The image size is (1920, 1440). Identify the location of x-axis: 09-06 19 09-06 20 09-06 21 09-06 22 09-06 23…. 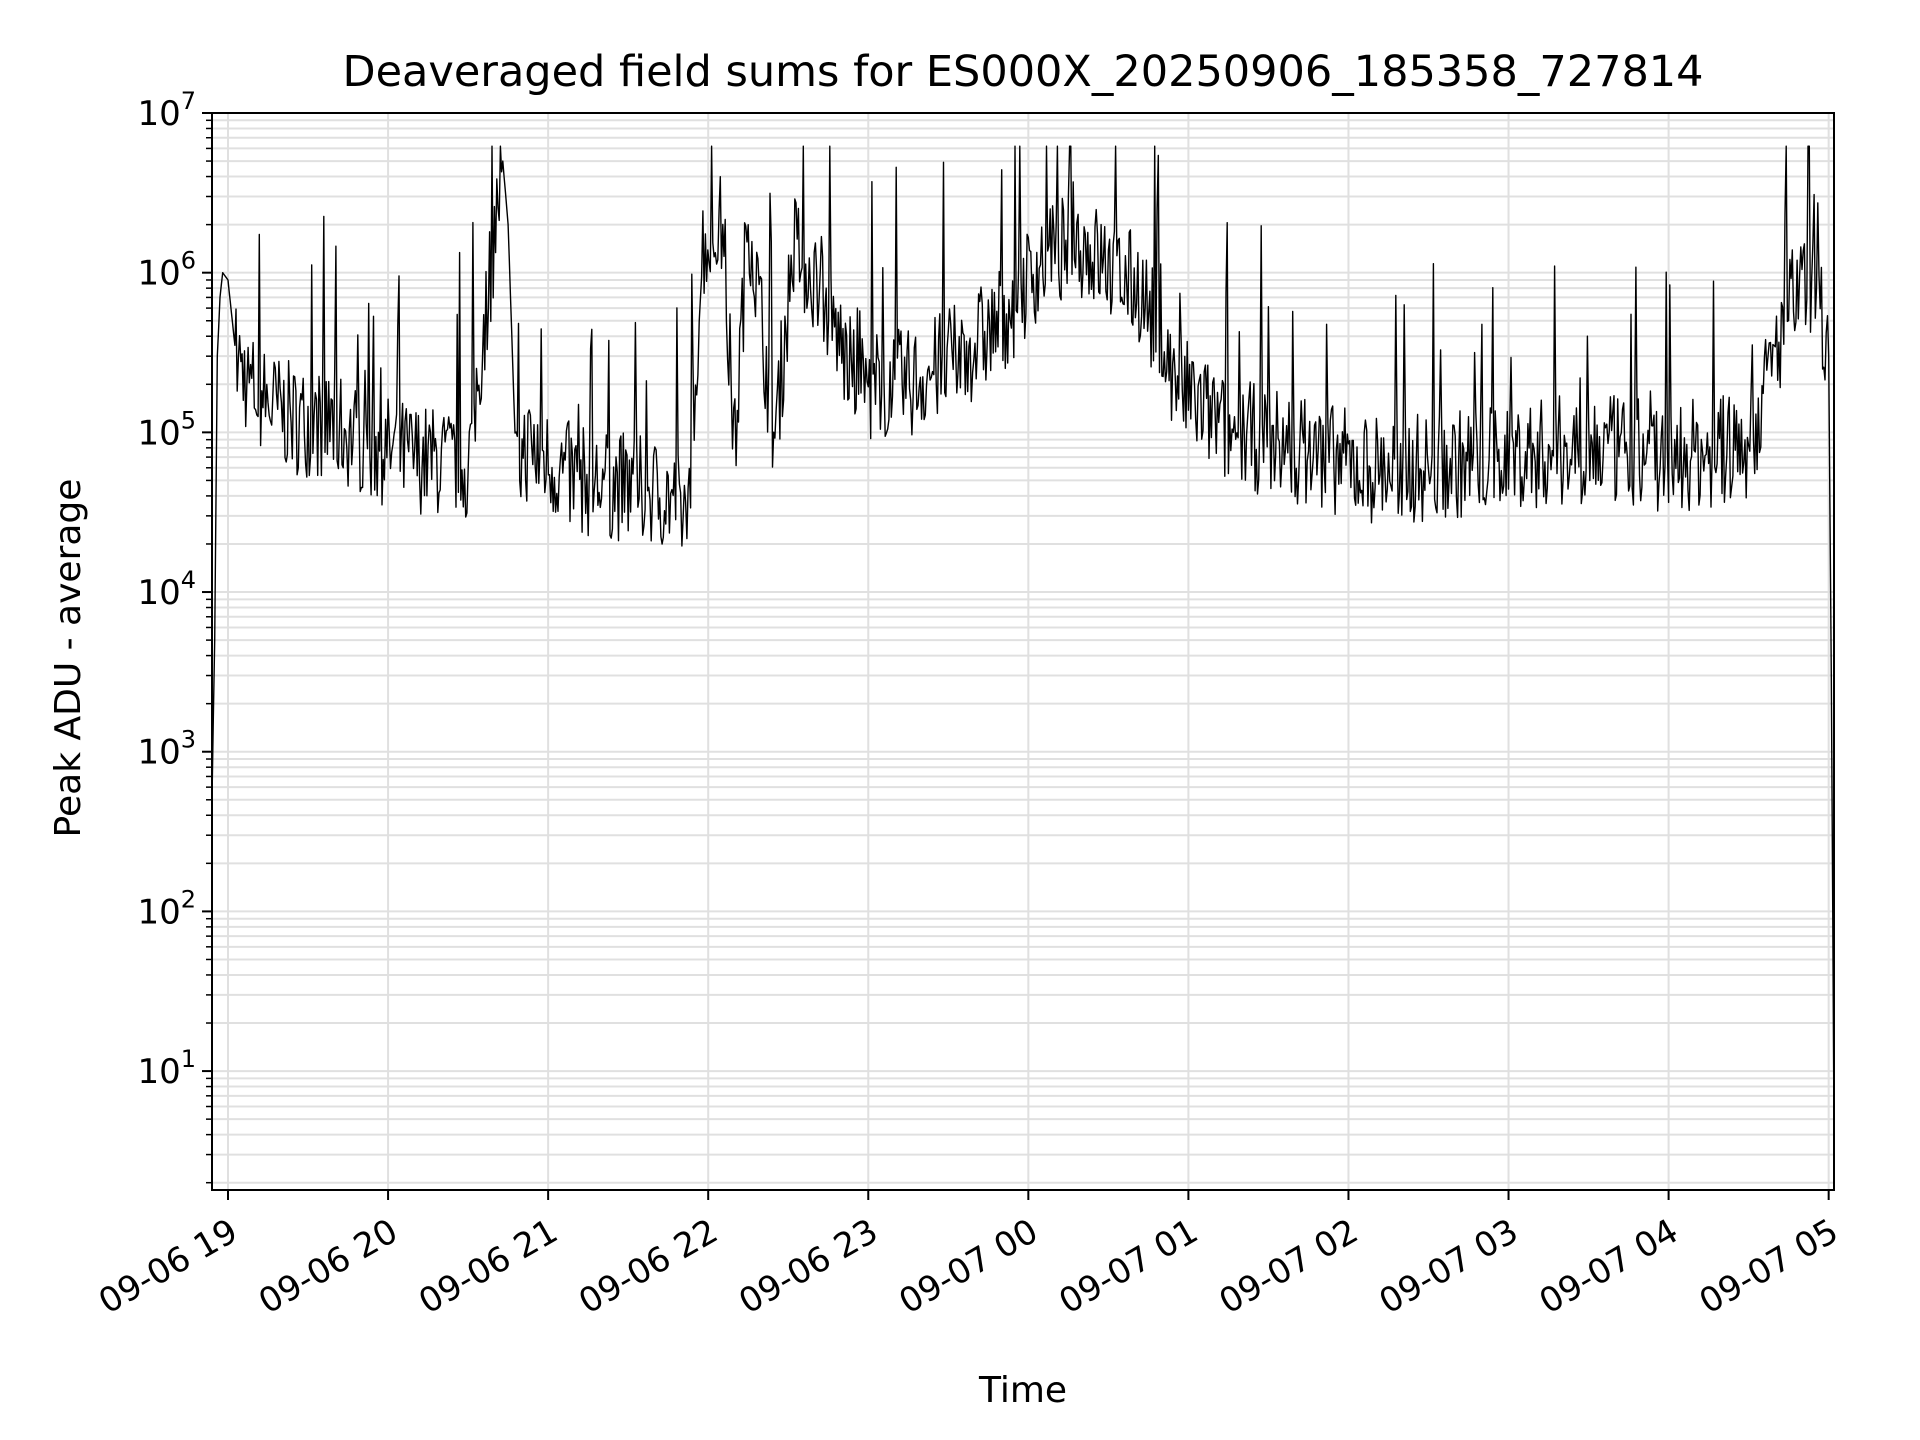
(968, 1256).